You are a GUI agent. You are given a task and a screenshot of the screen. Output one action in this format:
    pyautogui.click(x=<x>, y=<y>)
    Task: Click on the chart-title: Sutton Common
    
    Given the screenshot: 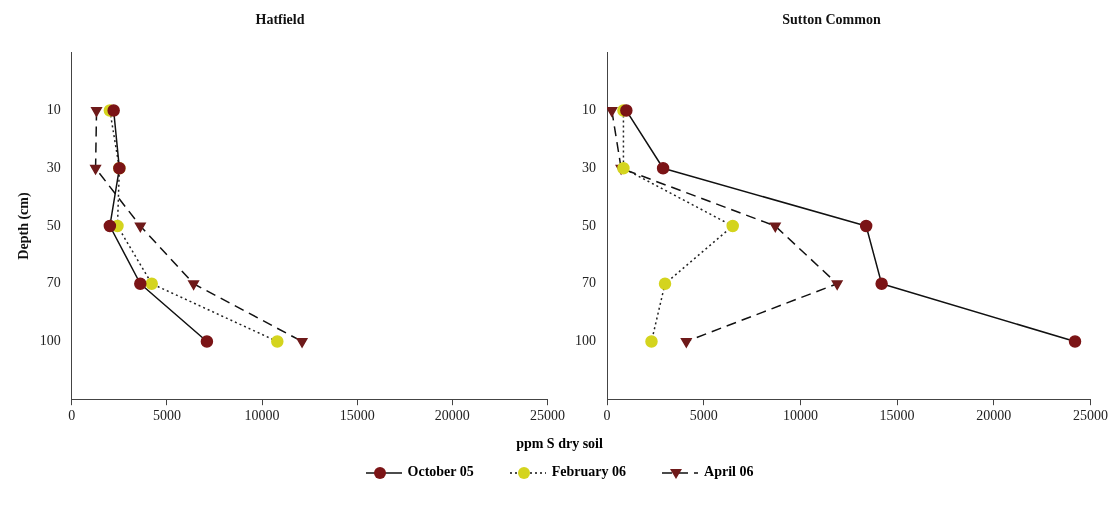 What is the action you would take?
    pyautogui.click(x=831, y=20)
    